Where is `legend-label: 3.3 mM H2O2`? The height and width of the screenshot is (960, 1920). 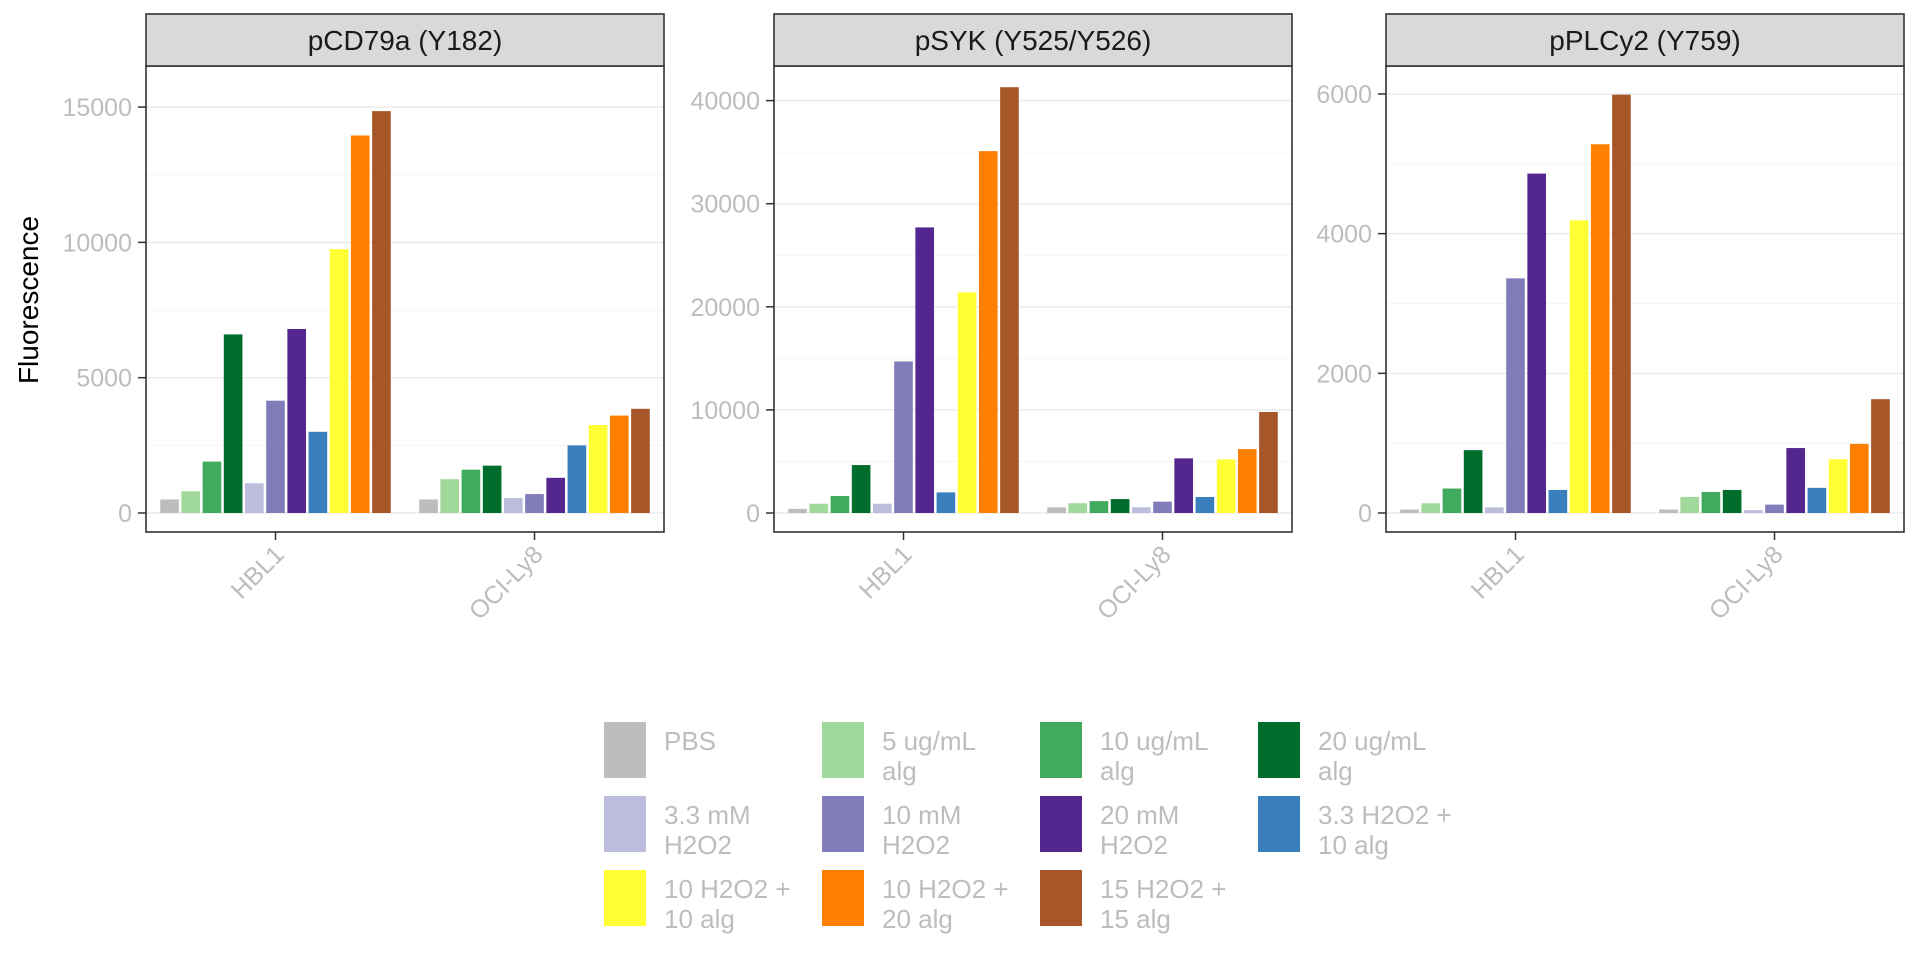
legend-label: 3.3 mM H2O2 is located at coordinates (707, 830).